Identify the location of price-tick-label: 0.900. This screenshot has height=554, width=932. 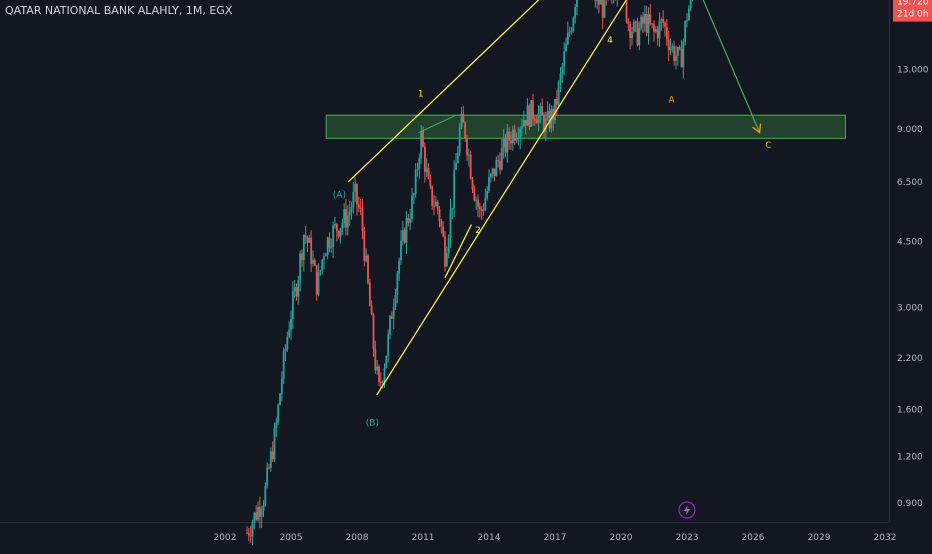
(910, 504).